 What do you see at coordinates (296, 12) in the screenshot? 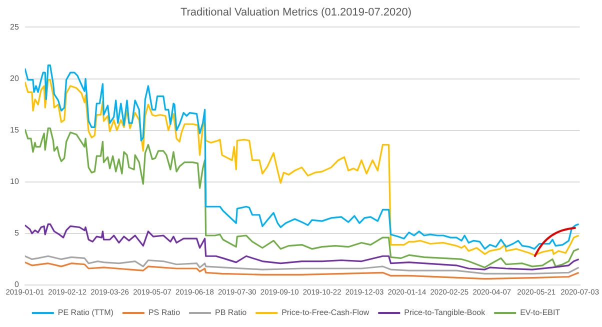
I see `chart-title: Traditional Valuation Metrics (01.2019-07.2020)` at bounding box center [296, 12].